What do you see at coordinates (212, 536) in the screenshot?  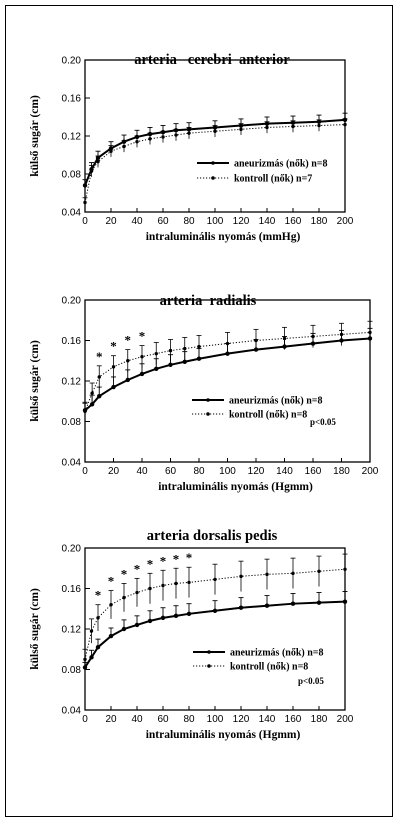 I see `chart-title: arteria dorsalis pedis` at bounding box center [212, 536].